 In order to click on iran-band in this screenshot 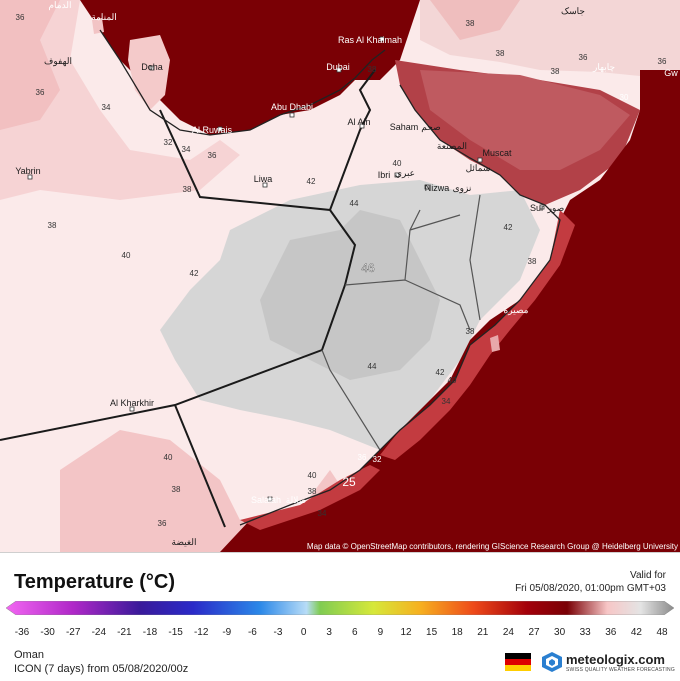, I will do `click(475, 20)`.